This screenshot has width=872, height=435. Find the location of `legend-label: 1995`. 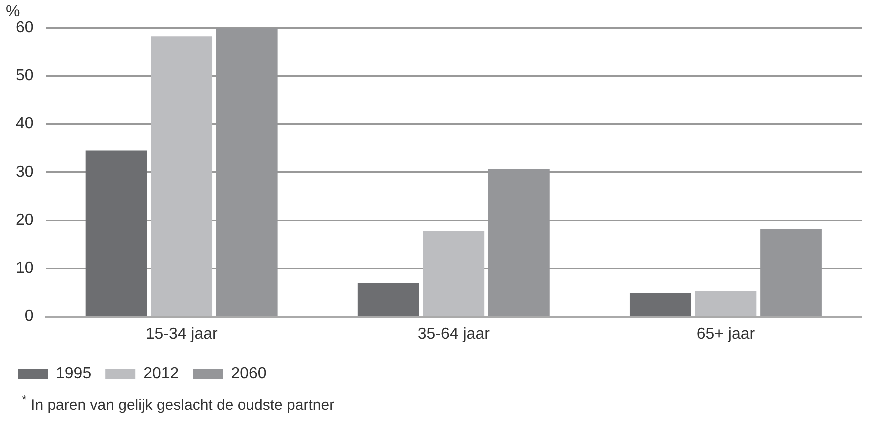

legend-label: 1995 is located at coordinates (74, 373).